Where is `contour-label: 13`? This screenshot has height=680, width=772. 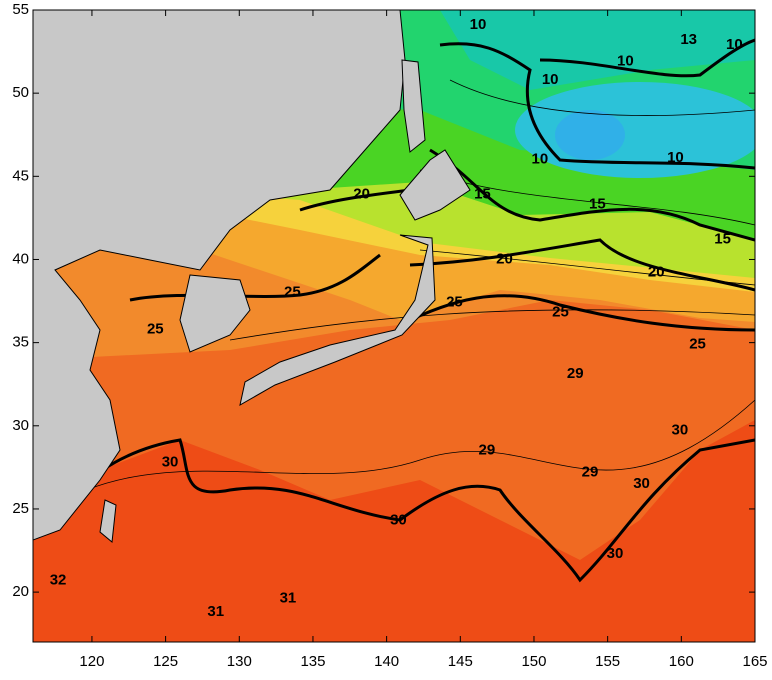
contour-label: 13 is located at coordinates (688, 39).